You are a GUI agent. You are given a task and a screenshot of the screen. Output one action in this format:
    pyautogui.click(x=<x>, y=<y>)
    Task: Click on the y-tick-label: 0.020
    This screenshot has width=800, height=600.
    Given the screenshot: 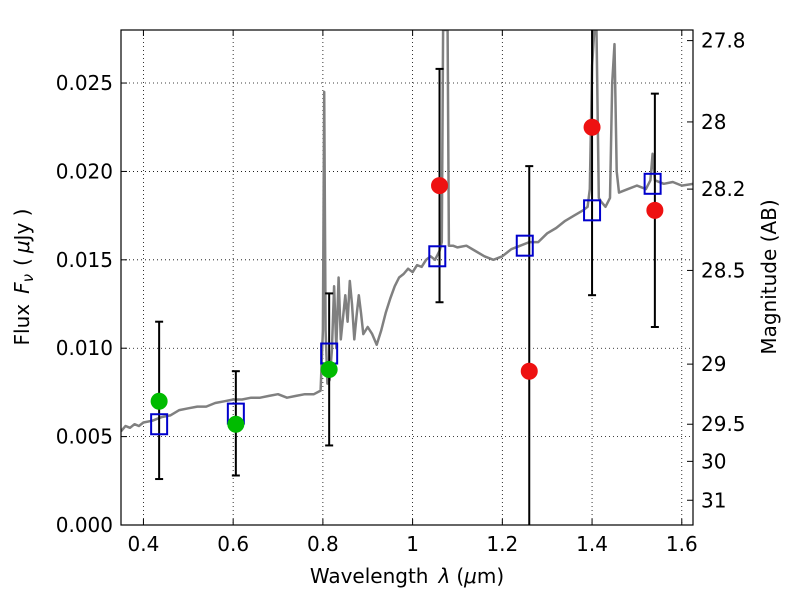 What is the action you would take?
    pyautogui.click(x=84, y=171)
    